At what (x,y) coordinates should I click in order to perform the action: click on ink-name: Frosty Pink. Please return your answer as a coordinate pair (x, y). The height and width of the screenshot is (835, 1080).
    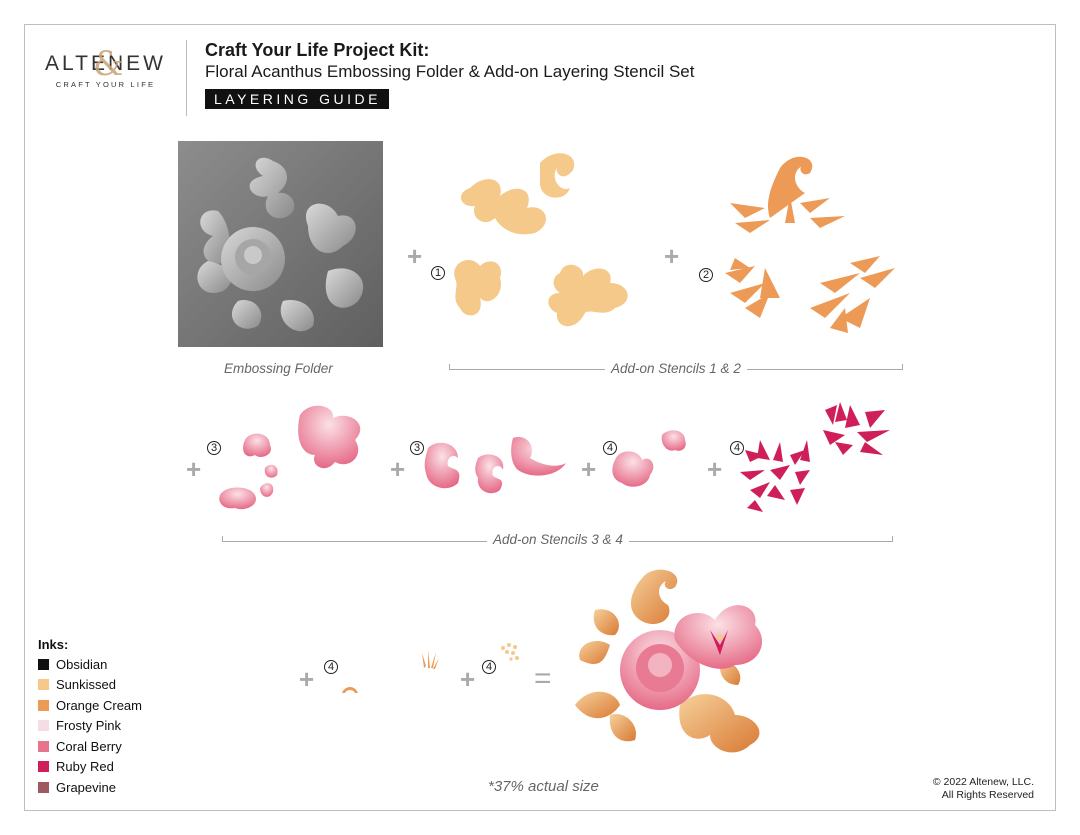
    Looking at the image, I should click on (89, 726).